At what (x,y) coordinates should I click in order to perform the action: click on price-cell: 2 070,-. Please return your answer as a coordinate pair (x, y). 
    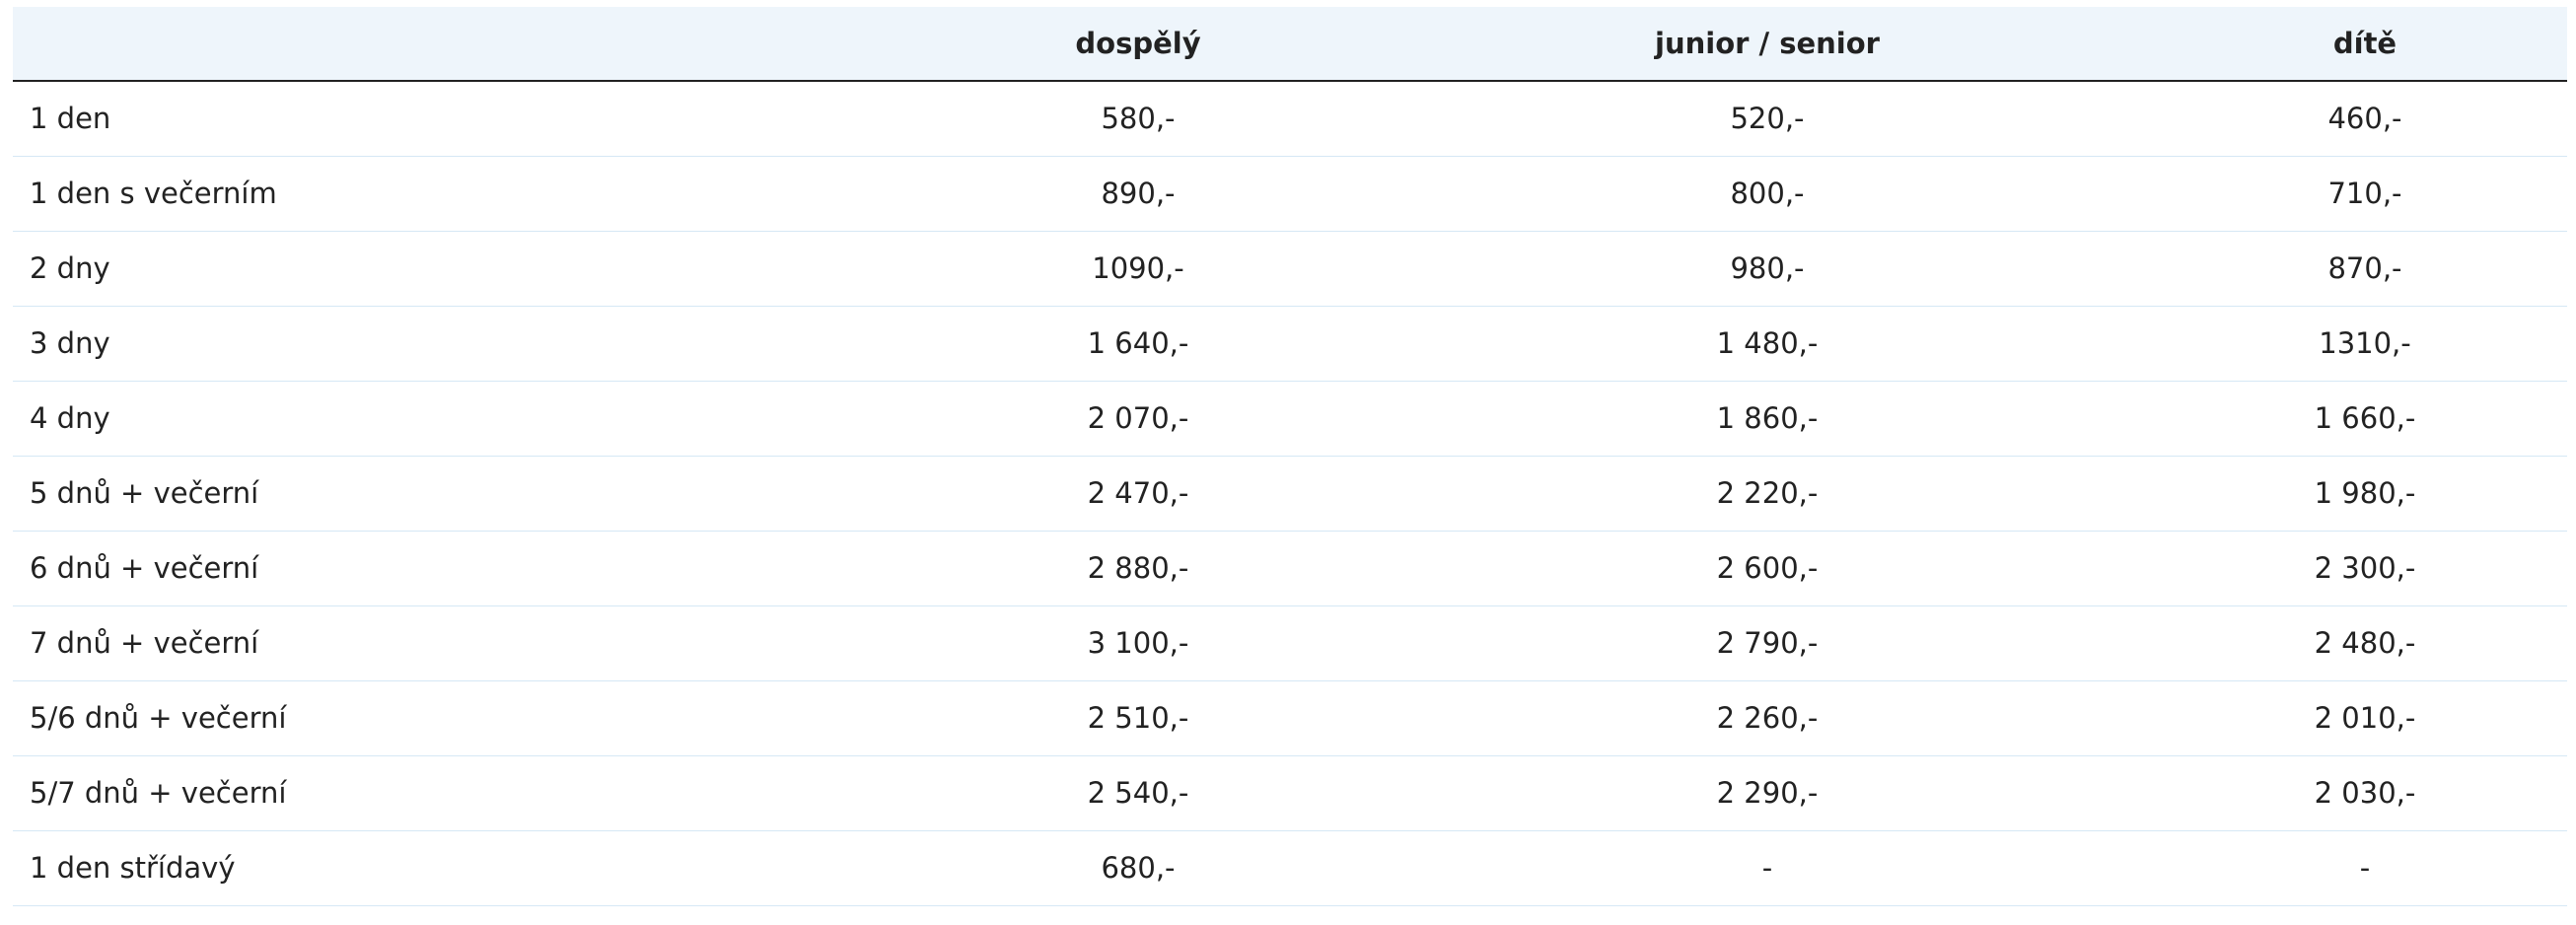
    Looking at the image, I should click on (1138, 419).